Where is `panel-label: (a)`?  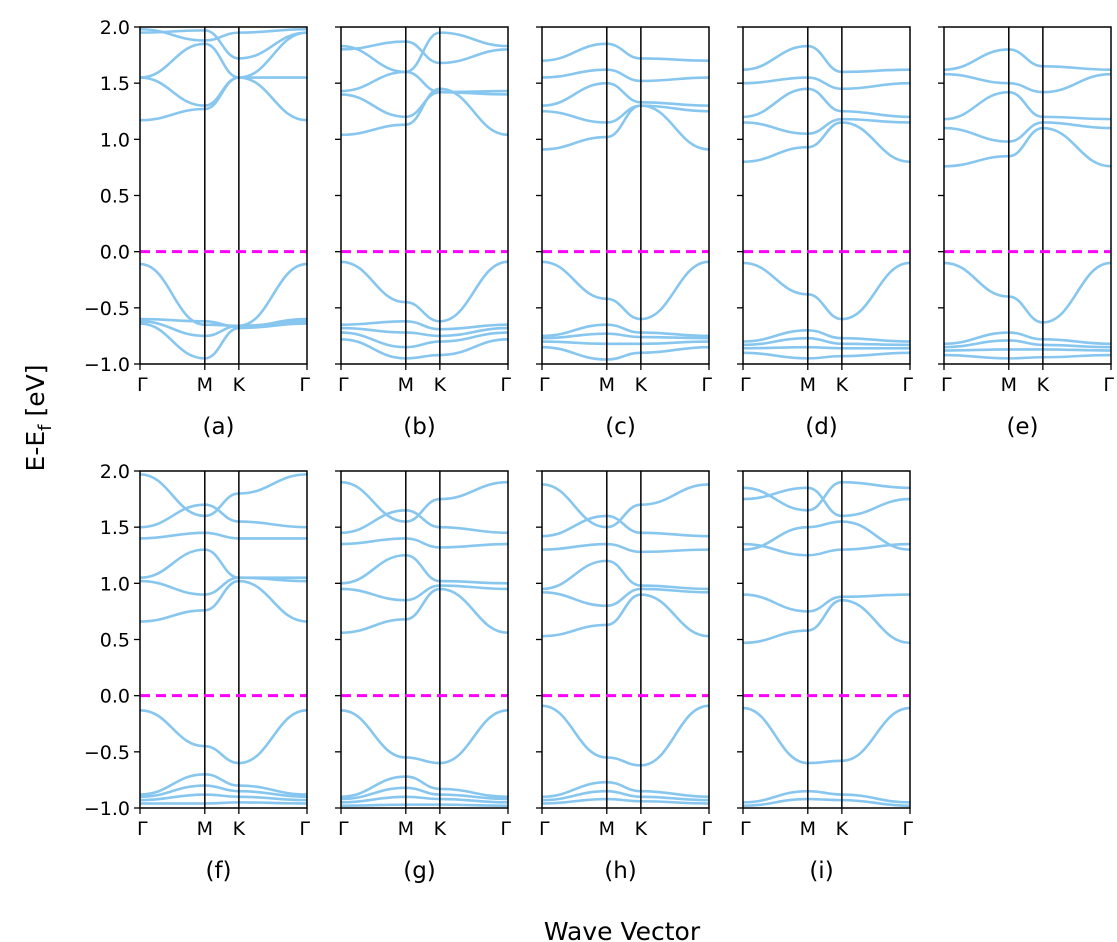
panel-label: (a) is located at coordinates (218, 427).